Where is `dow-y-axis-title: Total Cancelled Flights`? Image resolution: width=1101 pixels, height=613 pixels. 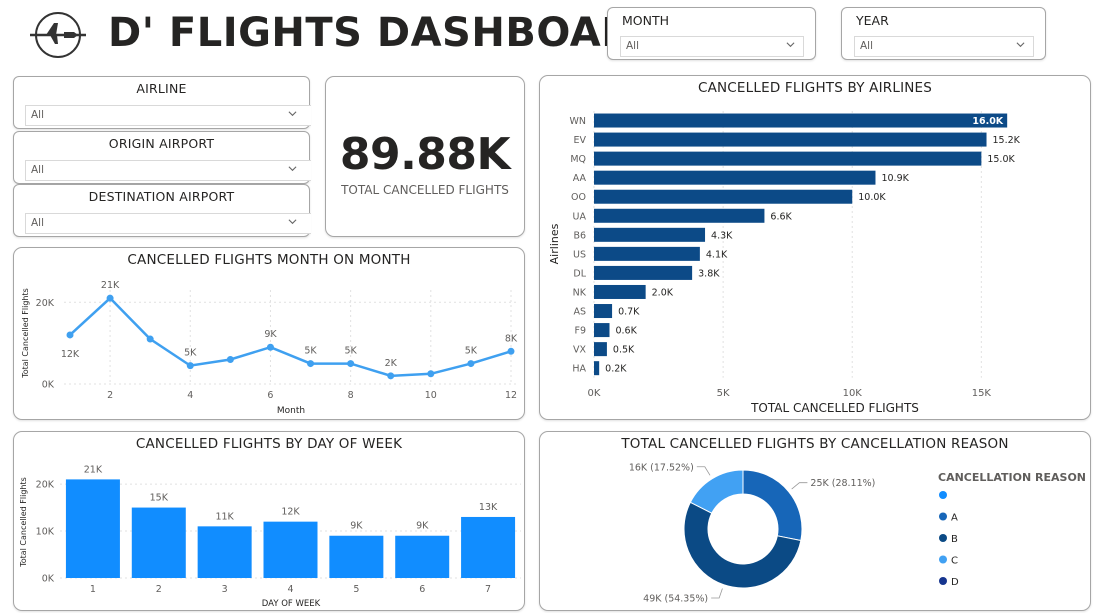 dow-y-axis-title: Total Cancelled Flights is located at coordinates (23, 522).